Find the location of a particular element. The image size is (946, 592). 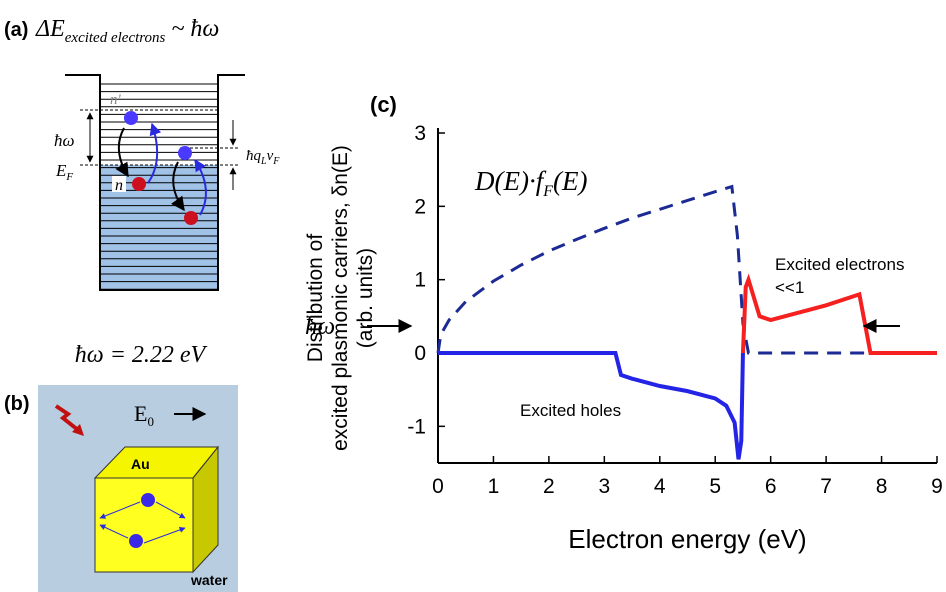

y-tick-label: 3 is located at coordinates (420, 133).